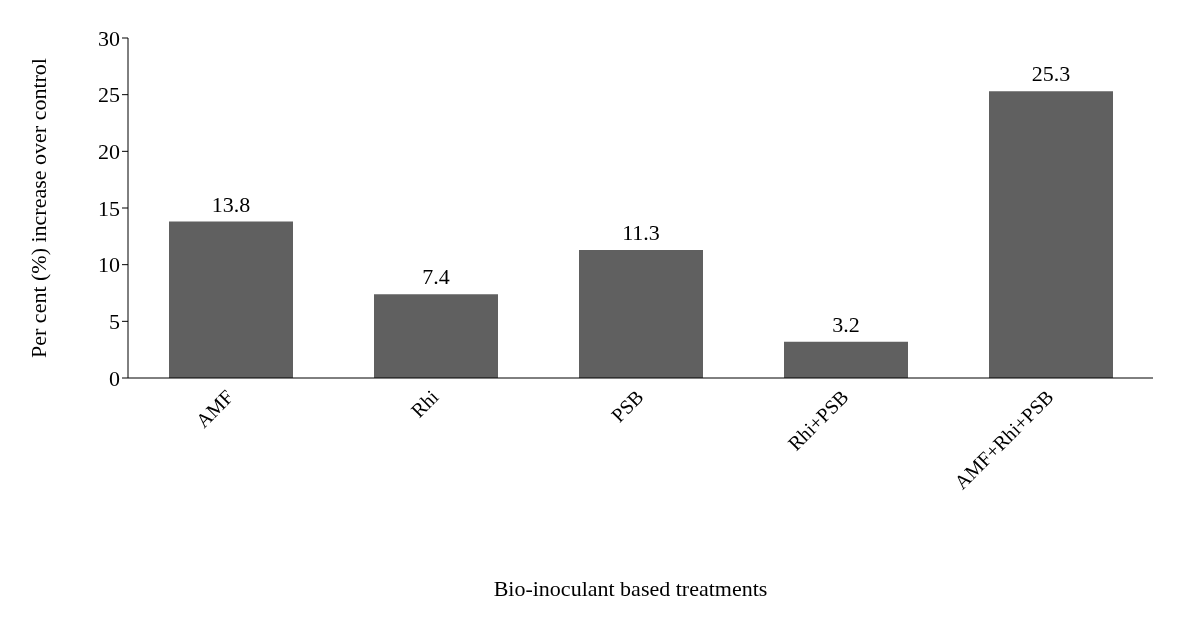 This screenshot has height=625, width=1201. I want to click on x-axis-title: Bio-inoculant based treatments, so click(630, 589).